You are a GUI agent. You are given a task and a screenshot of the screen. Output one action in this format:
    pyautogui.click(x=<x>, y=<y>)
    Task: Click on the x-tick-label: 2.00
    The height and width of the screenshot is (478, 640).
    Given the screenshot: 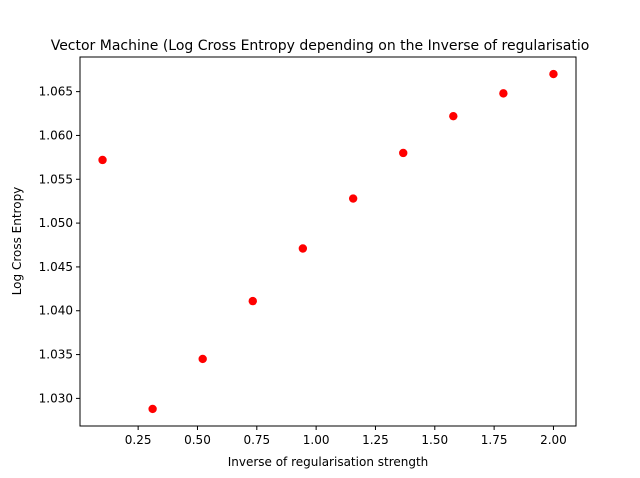 What is the action you would take?
    pyautogui.click(x=553, y=440)
    